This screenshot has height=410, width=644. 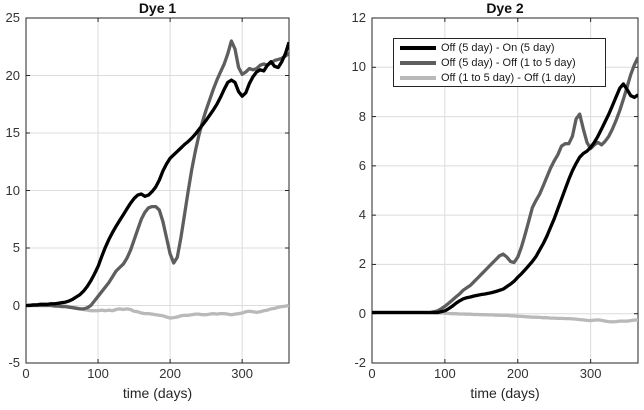 I want to click on y-tick-label: 2, so click(x=362, y=264).